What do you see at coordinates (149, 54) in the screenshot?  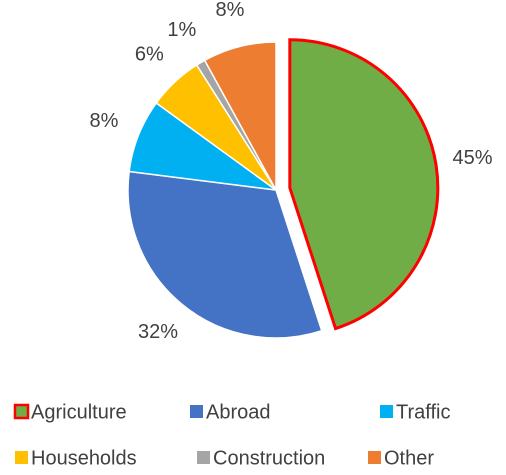 I see `data-label: 6%` at bounding box center [149, 54].